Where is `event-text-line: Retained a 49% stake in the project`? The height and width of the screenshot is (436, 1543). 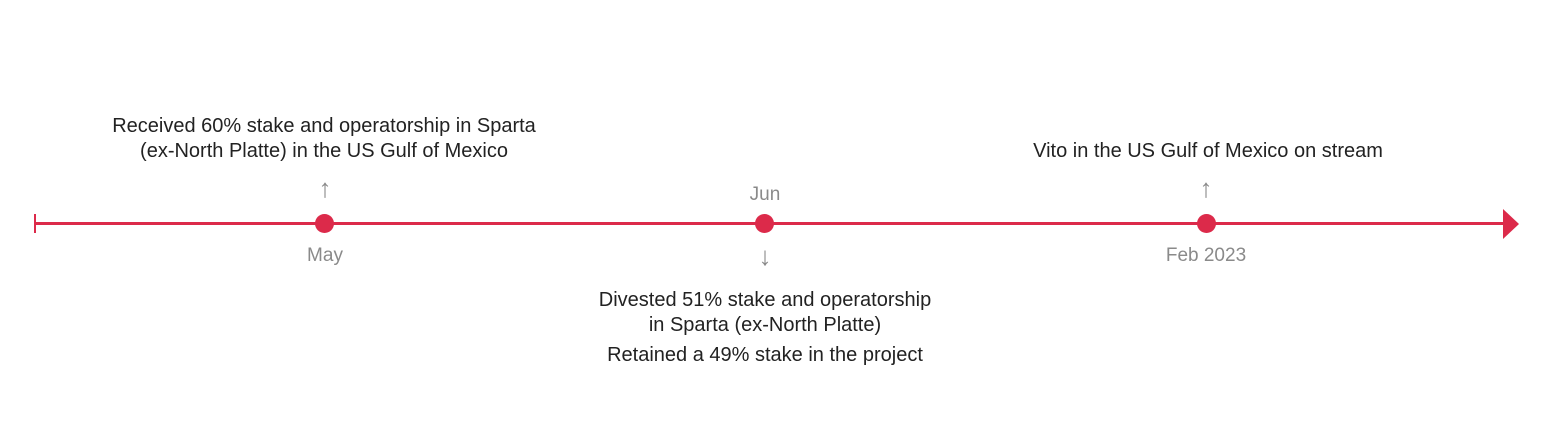 event-text-line: Retained a 49% stake in the project is located at coordinates (765, 355).